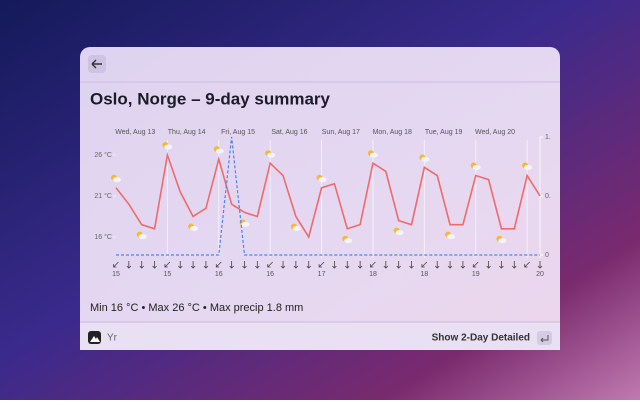 The width and height of the screenshot is (640, 405). What do you see at coordinates (322, 274) in the screenshot?
I see `x-tick-label: 17` at bounding box center [322, 274].